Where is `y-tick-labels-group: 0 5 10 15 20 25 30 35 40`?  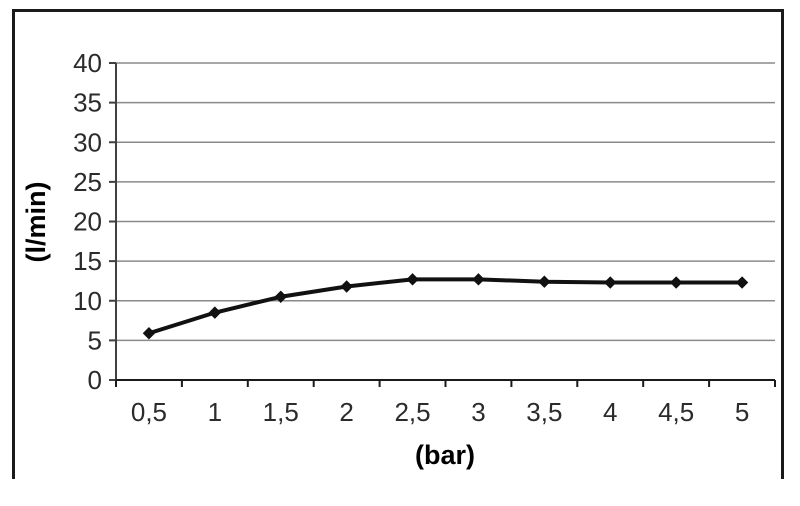 y-tick-labels-group: 0 5 10 15 20 25 30 35 40 is located at coordinates (87, 221).